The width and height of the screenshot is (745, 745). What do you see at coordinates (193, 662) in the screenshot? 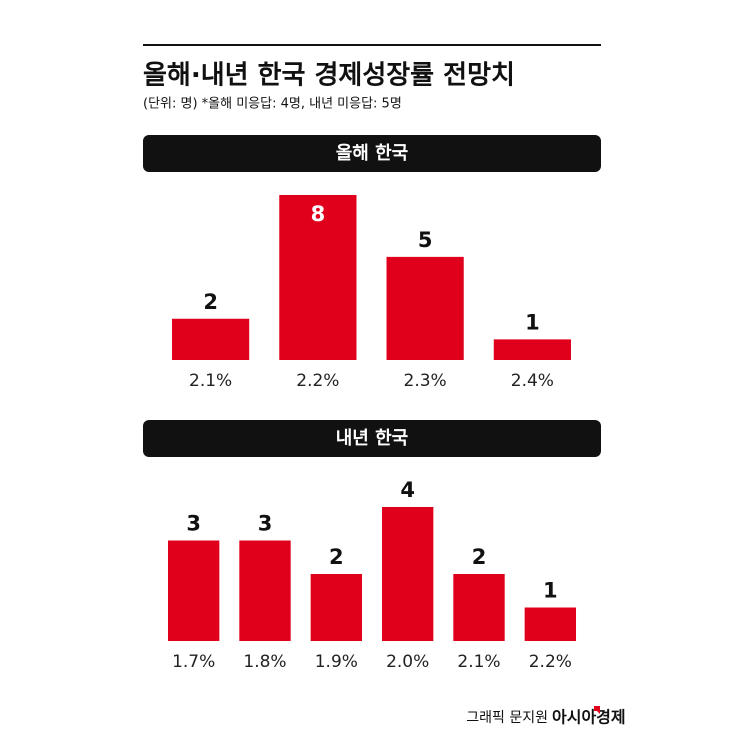
I see `x-tick-label: 1.7%` at bounding box center [193, 662].